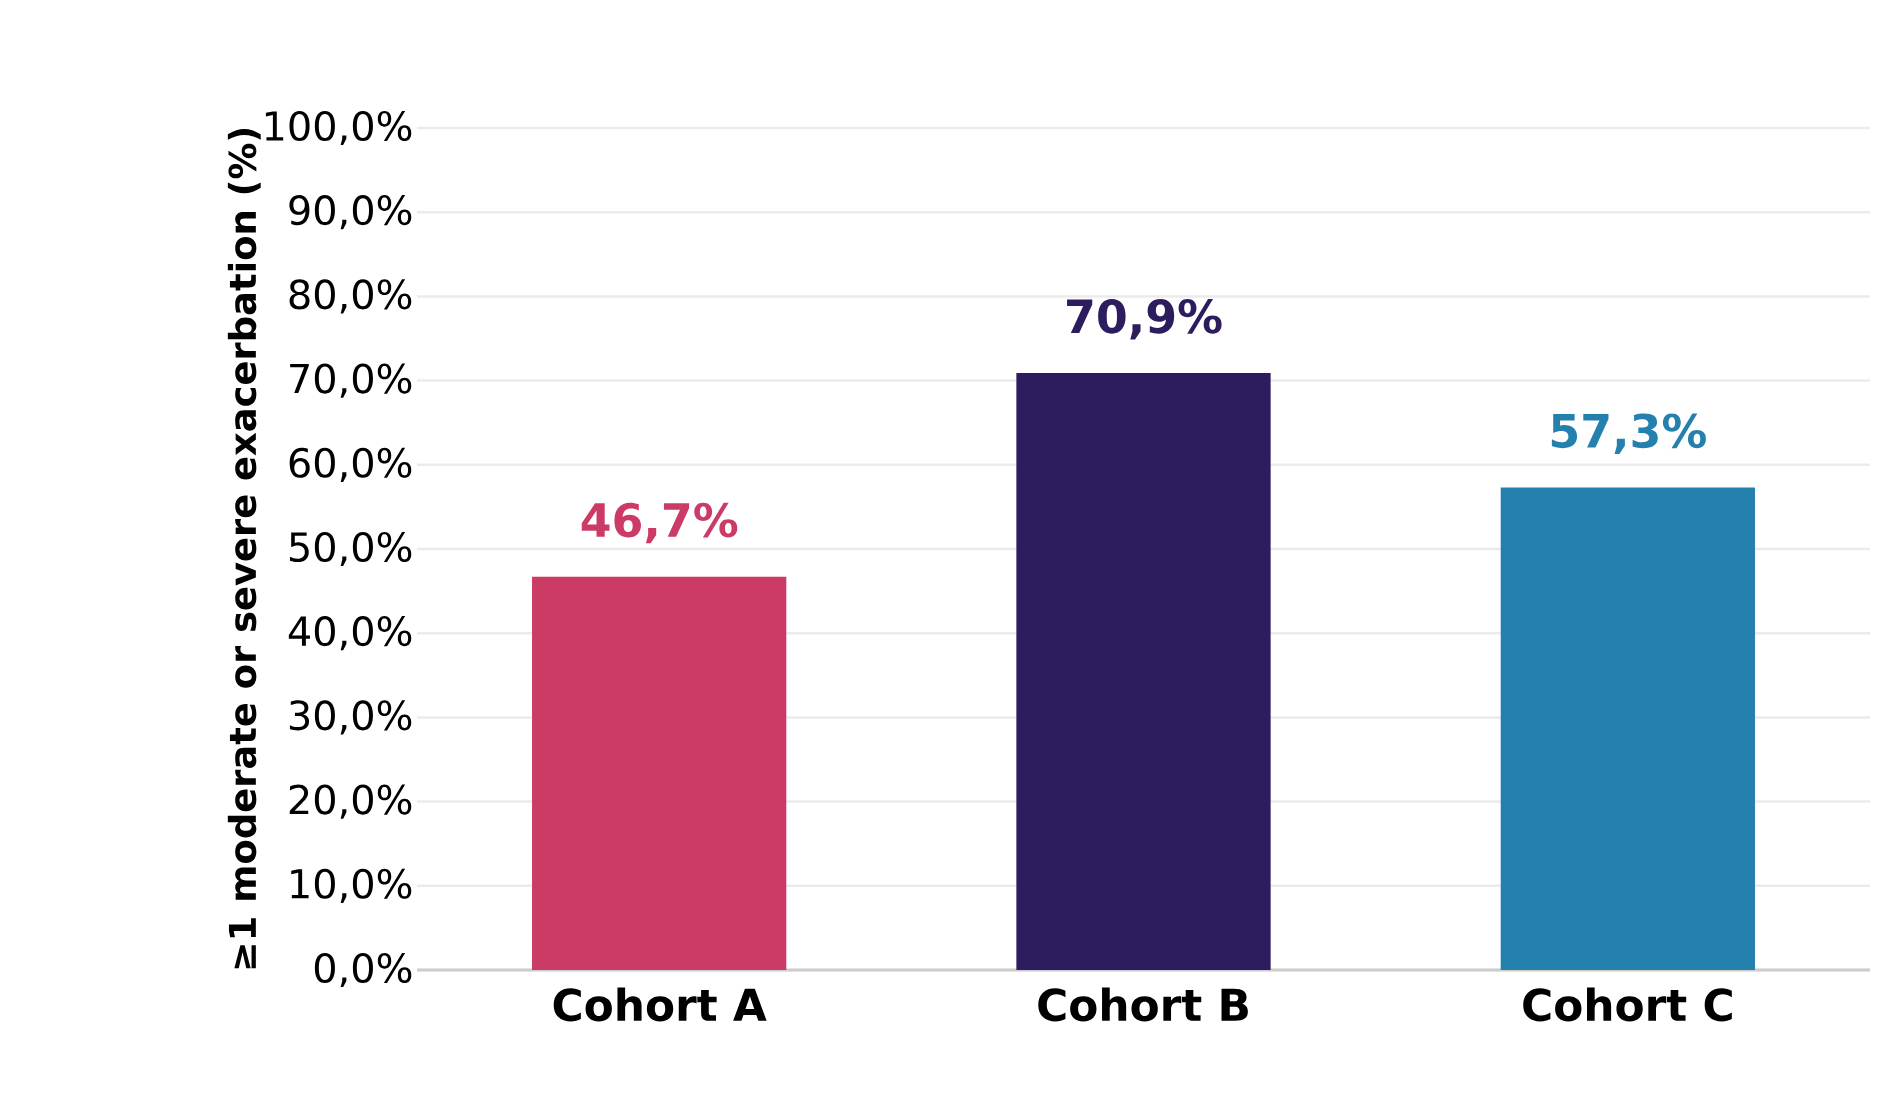  What do you see at coordinates (660, 1004) in the screenshot?
I see `x-tick-label: Cohort A` at bounding box center [660, 1004].